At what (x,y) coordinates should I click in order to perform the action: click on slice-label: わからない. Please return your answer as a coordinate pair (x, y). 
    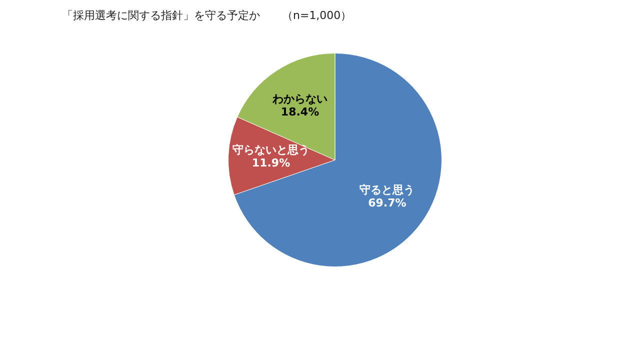
    Looking at the image, I should click on (300, 99).